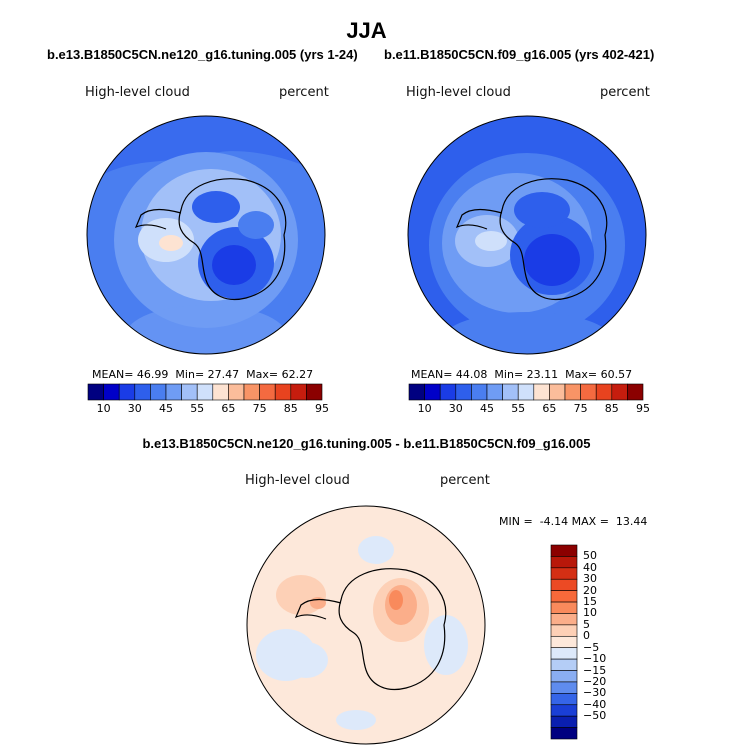  Describe the element at coordinates (590, 602) in the screenshot. I see `panel3-colorbar-tick-label: 15` at that location.